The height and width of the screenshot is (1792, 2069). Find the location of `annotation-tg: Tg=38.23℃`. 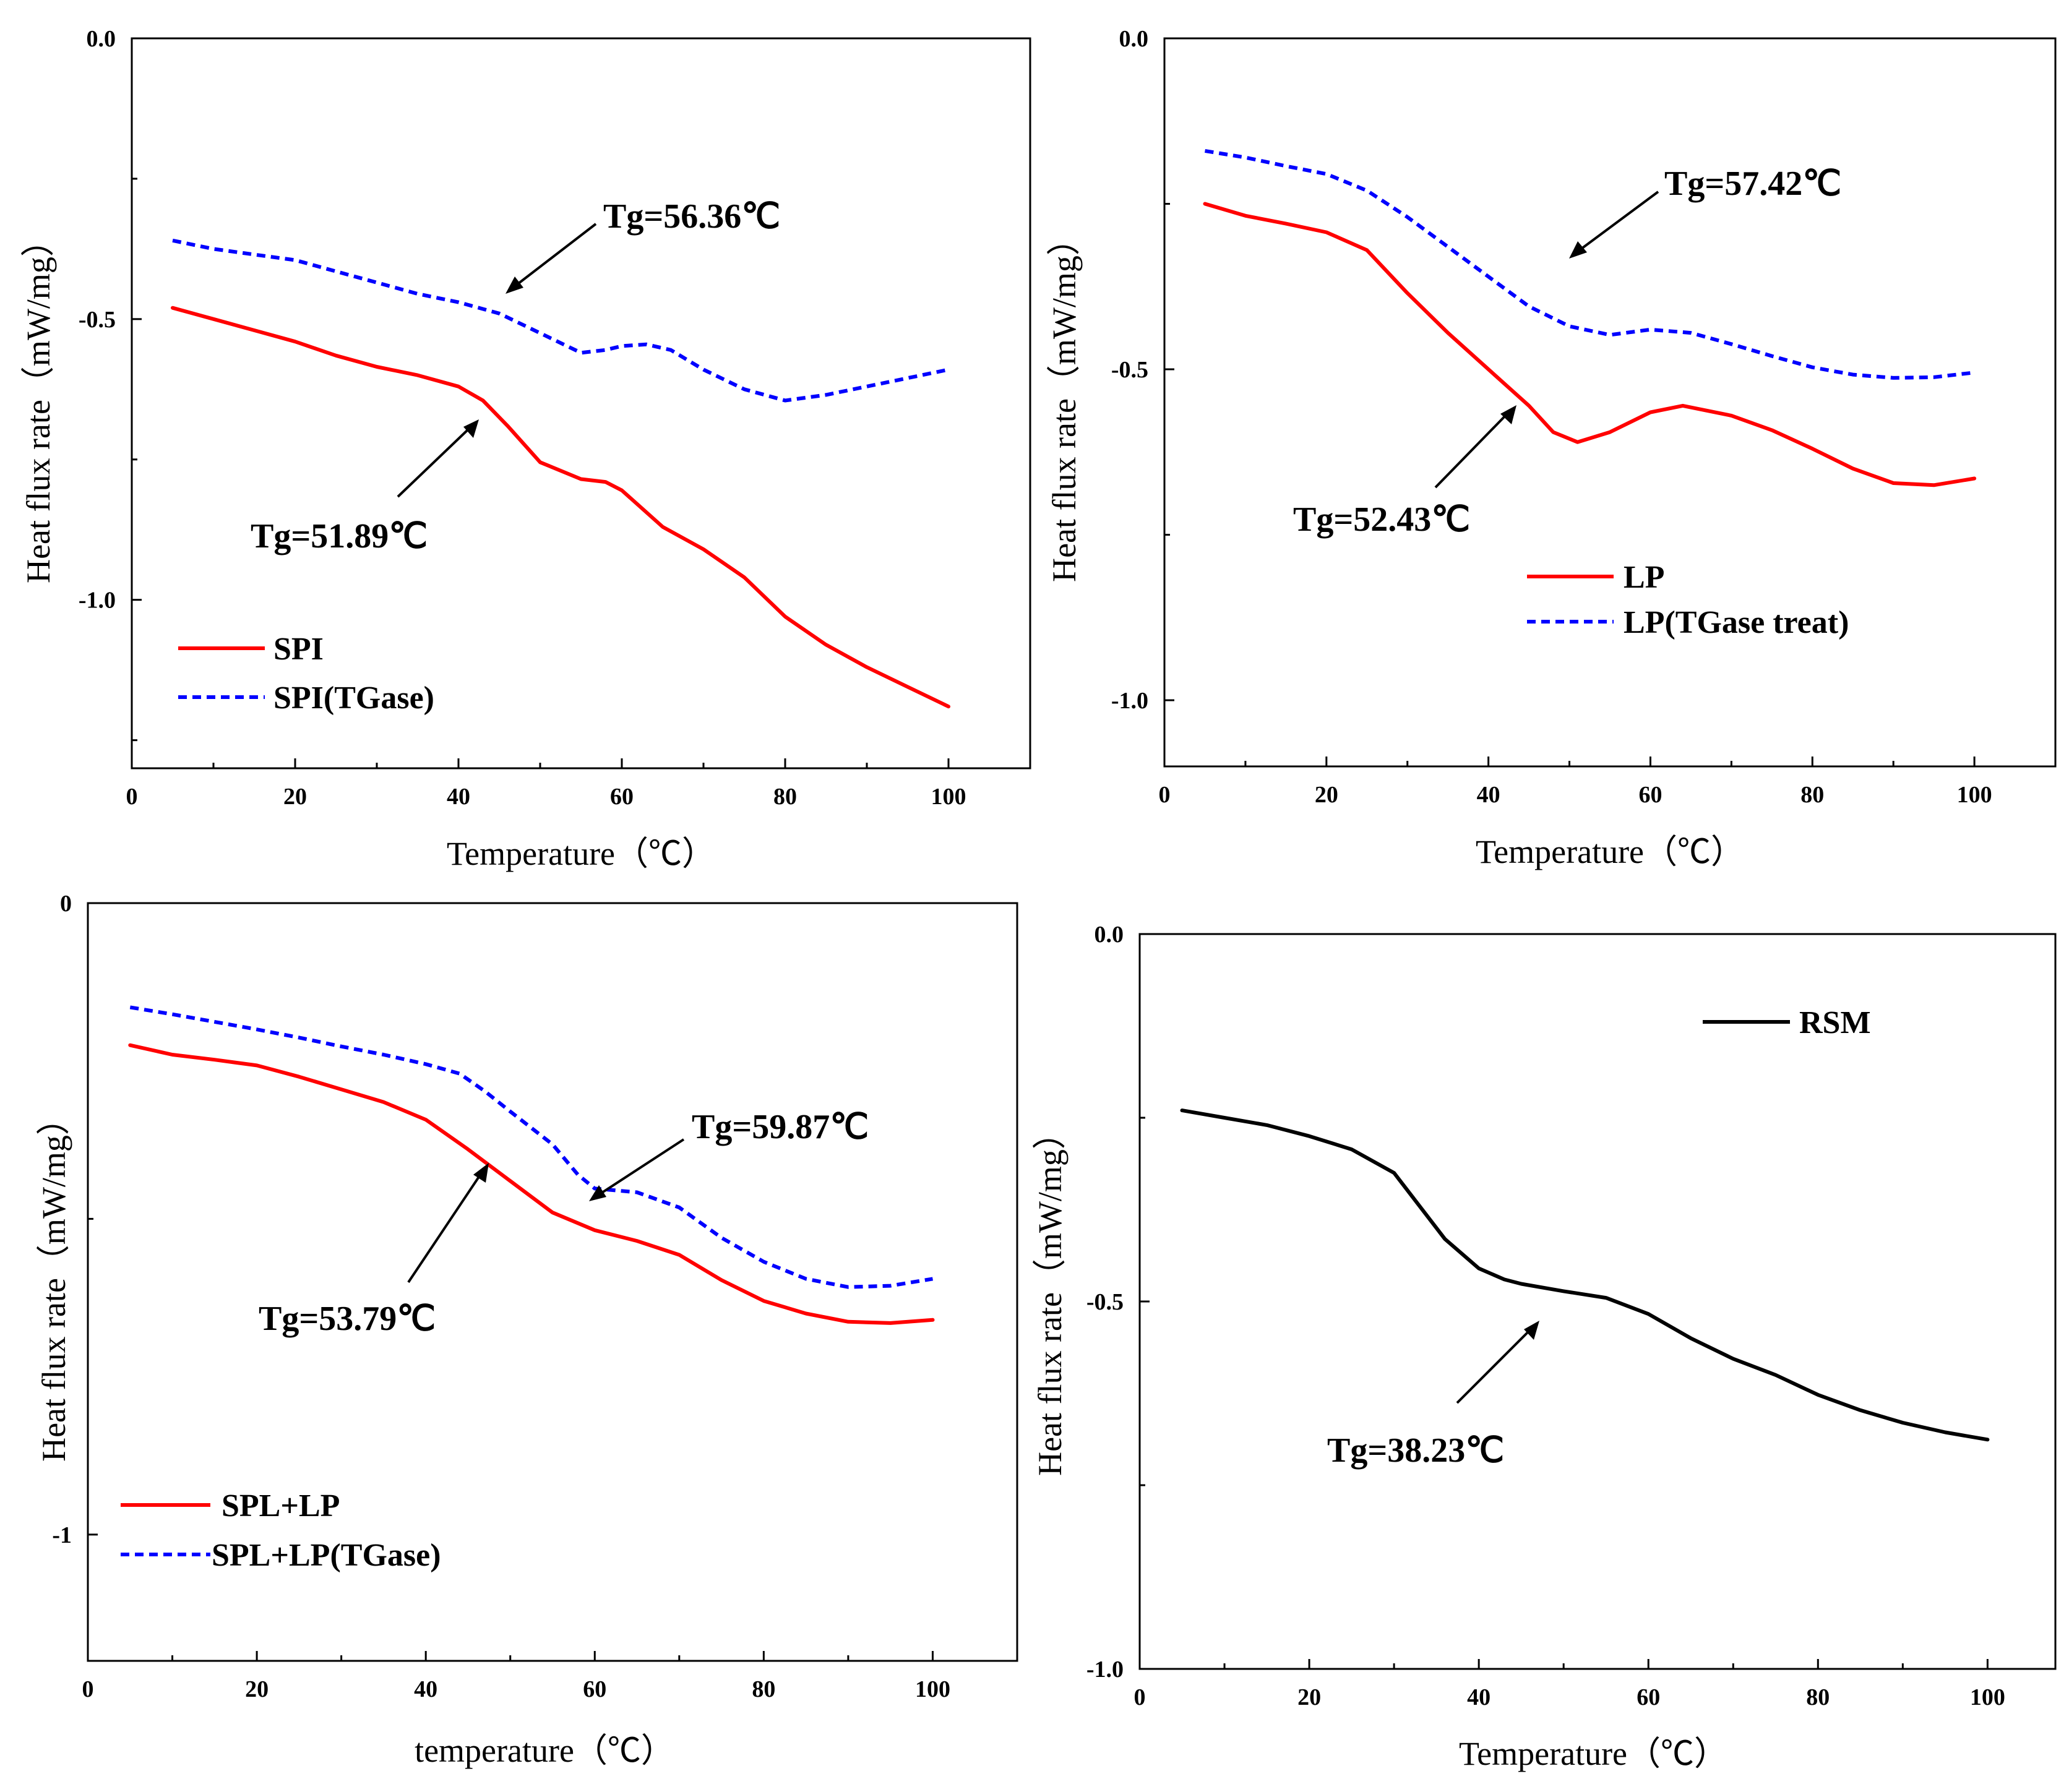

annotation-tg: Tg=38.23℃ is located at coordinates (1433, 1395).